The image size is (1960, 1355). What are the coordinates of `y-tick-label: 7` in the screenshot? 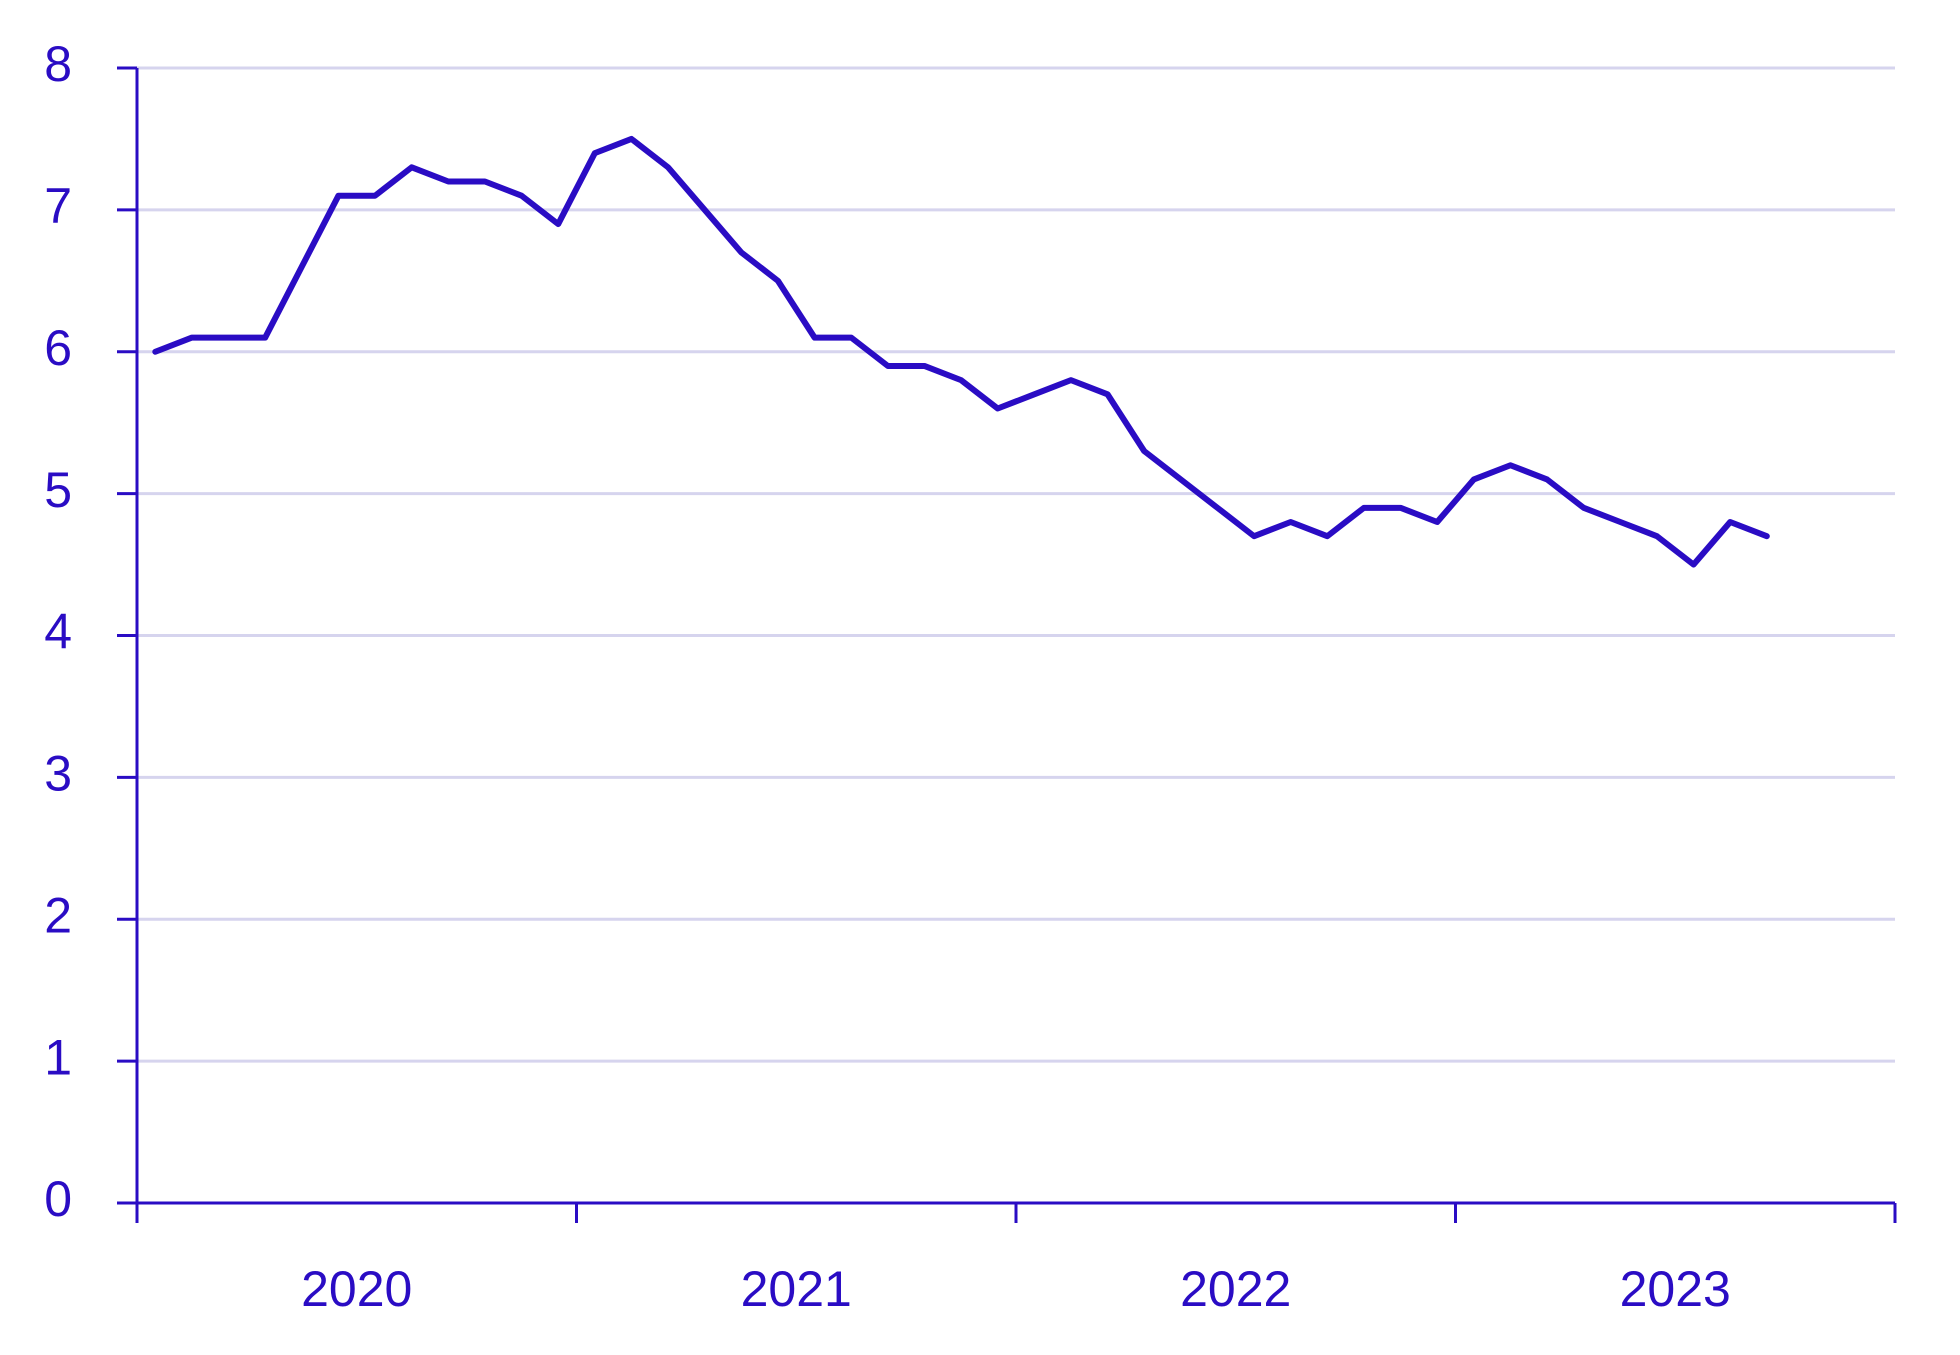 It's located at (58, 206).